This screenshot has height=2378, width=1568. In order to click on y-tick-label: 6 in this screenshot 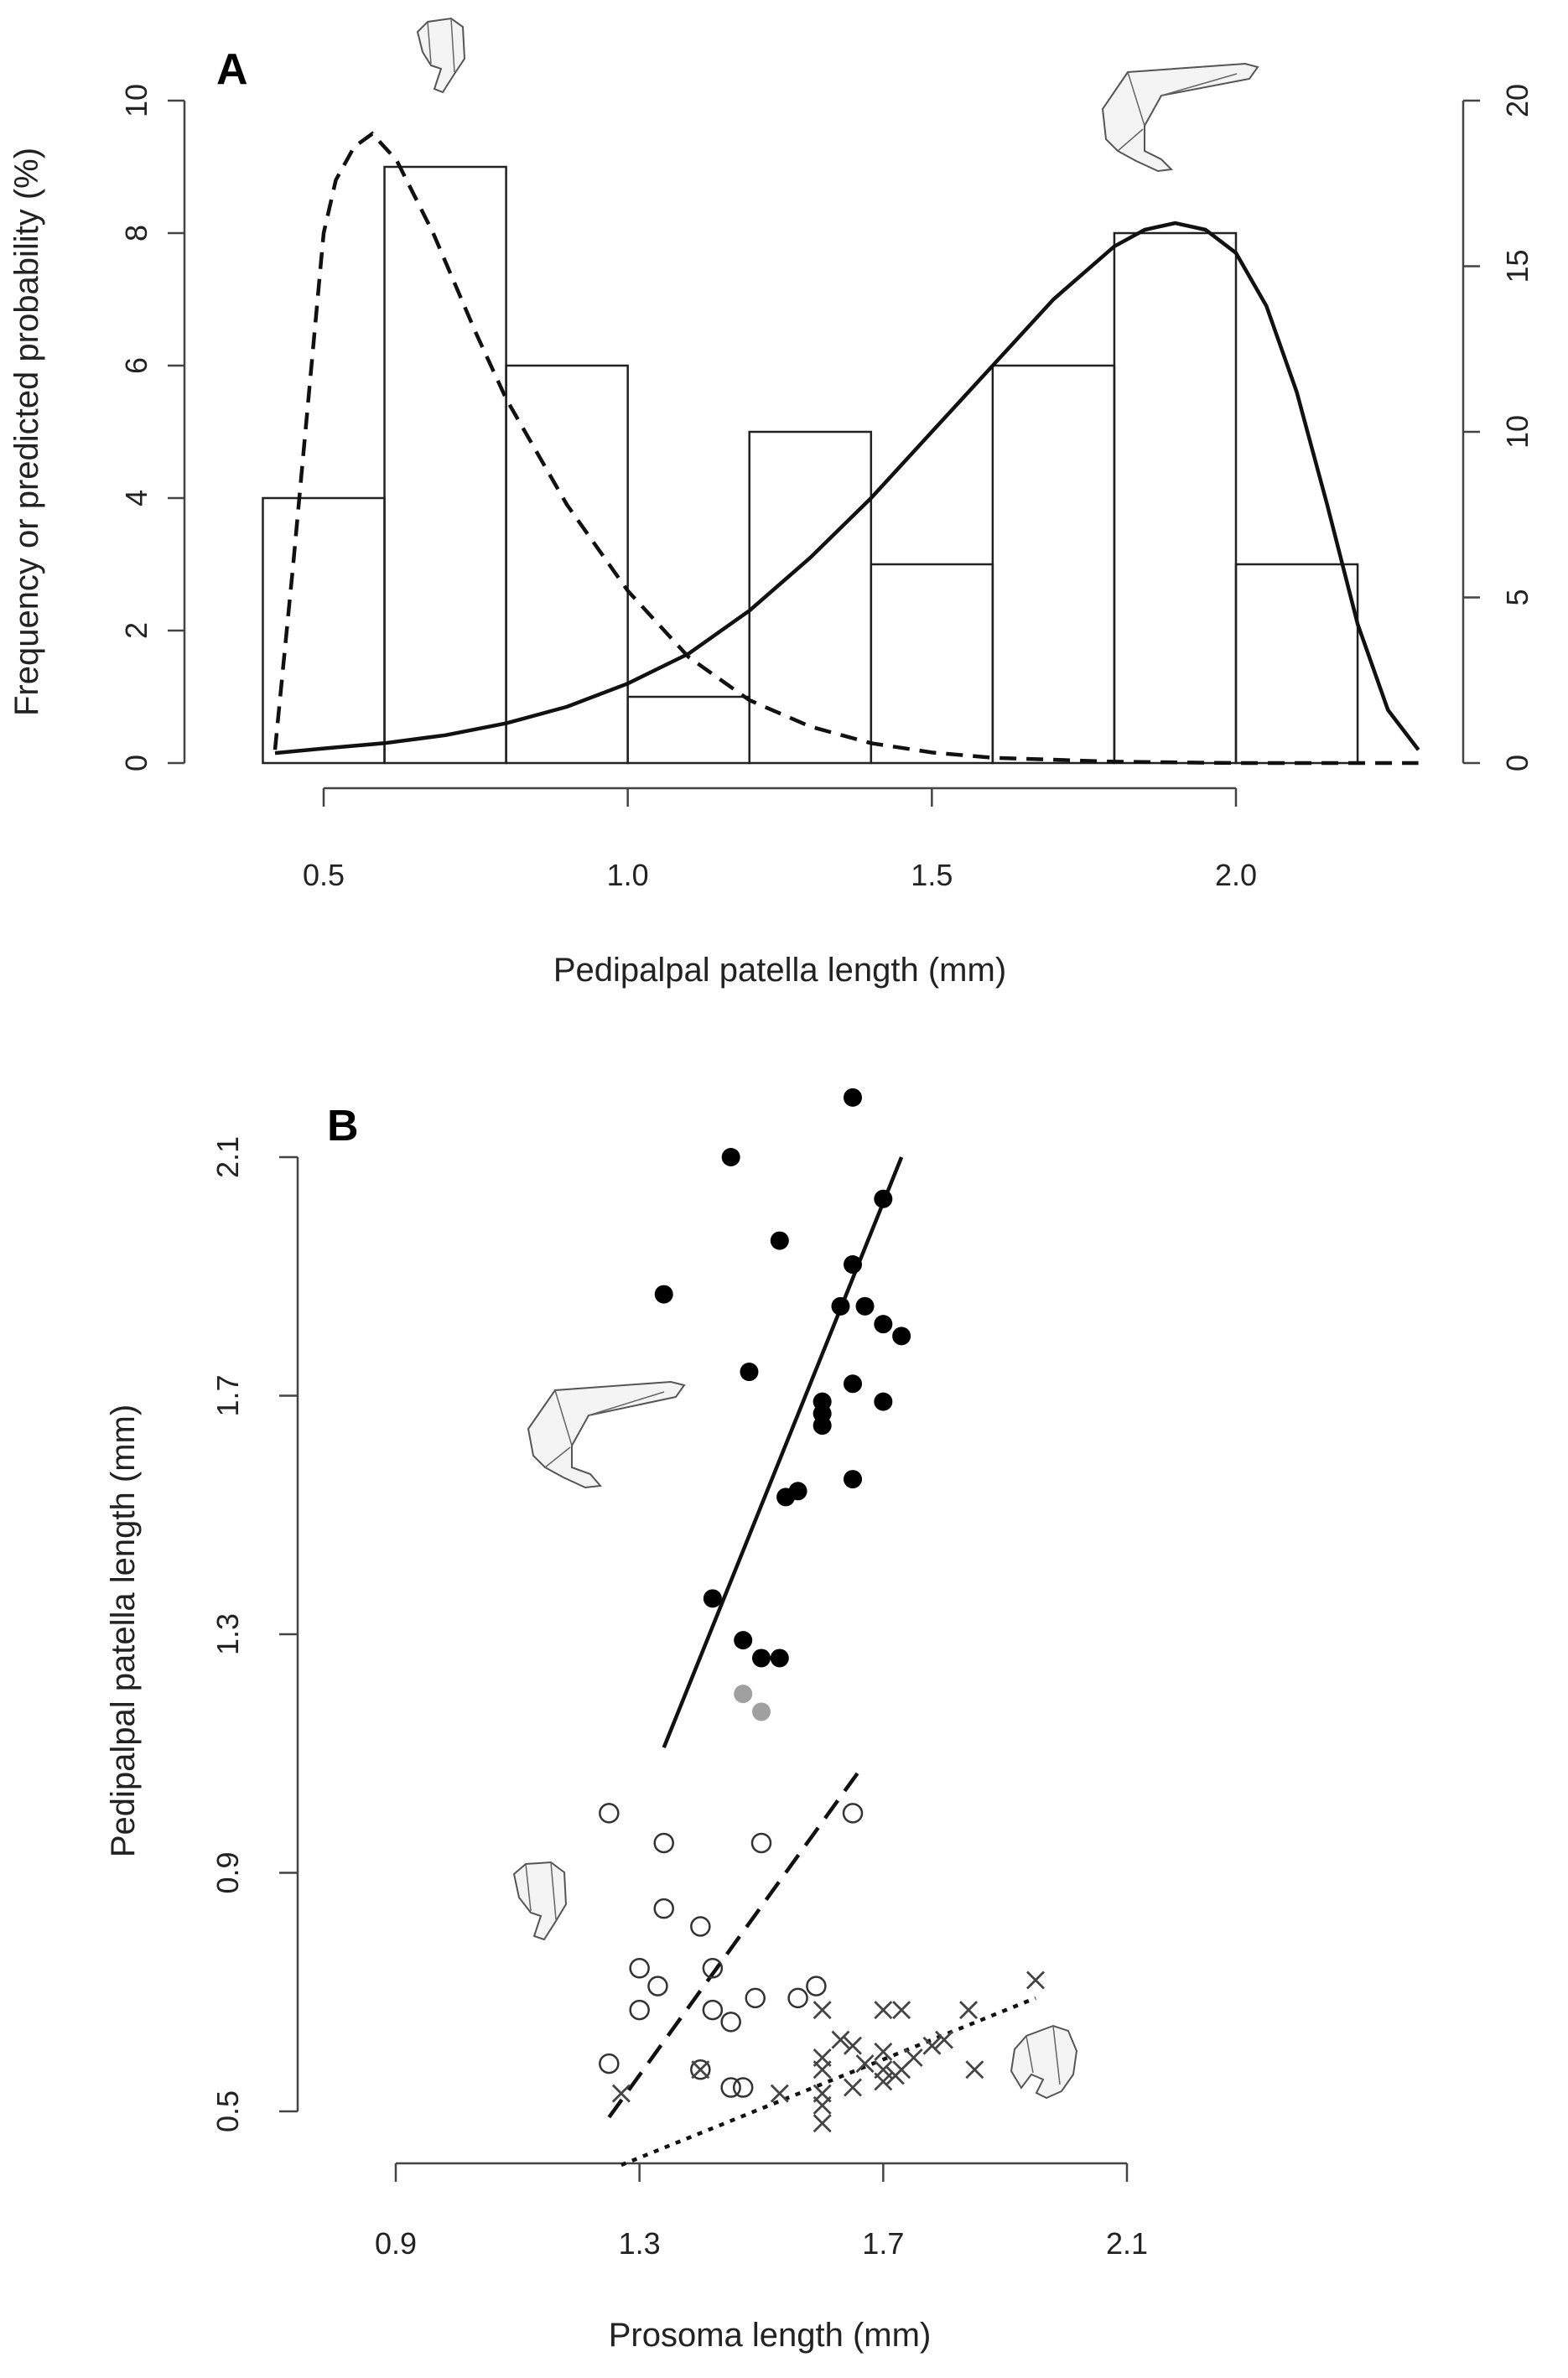, I will do `click(136, 365)`.